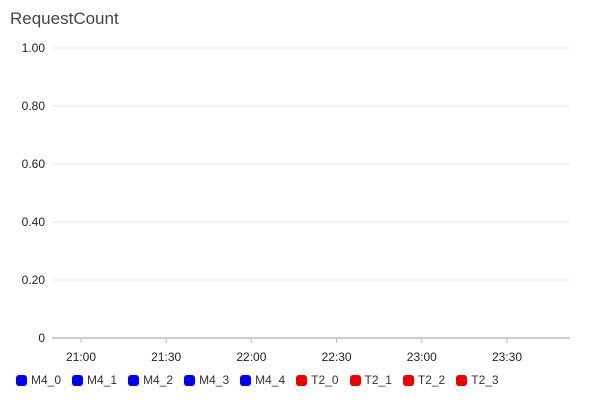 The width and height of the screenshot is (600, 400). I want to click on x-tick-label: 23:00, so click(422, 357).